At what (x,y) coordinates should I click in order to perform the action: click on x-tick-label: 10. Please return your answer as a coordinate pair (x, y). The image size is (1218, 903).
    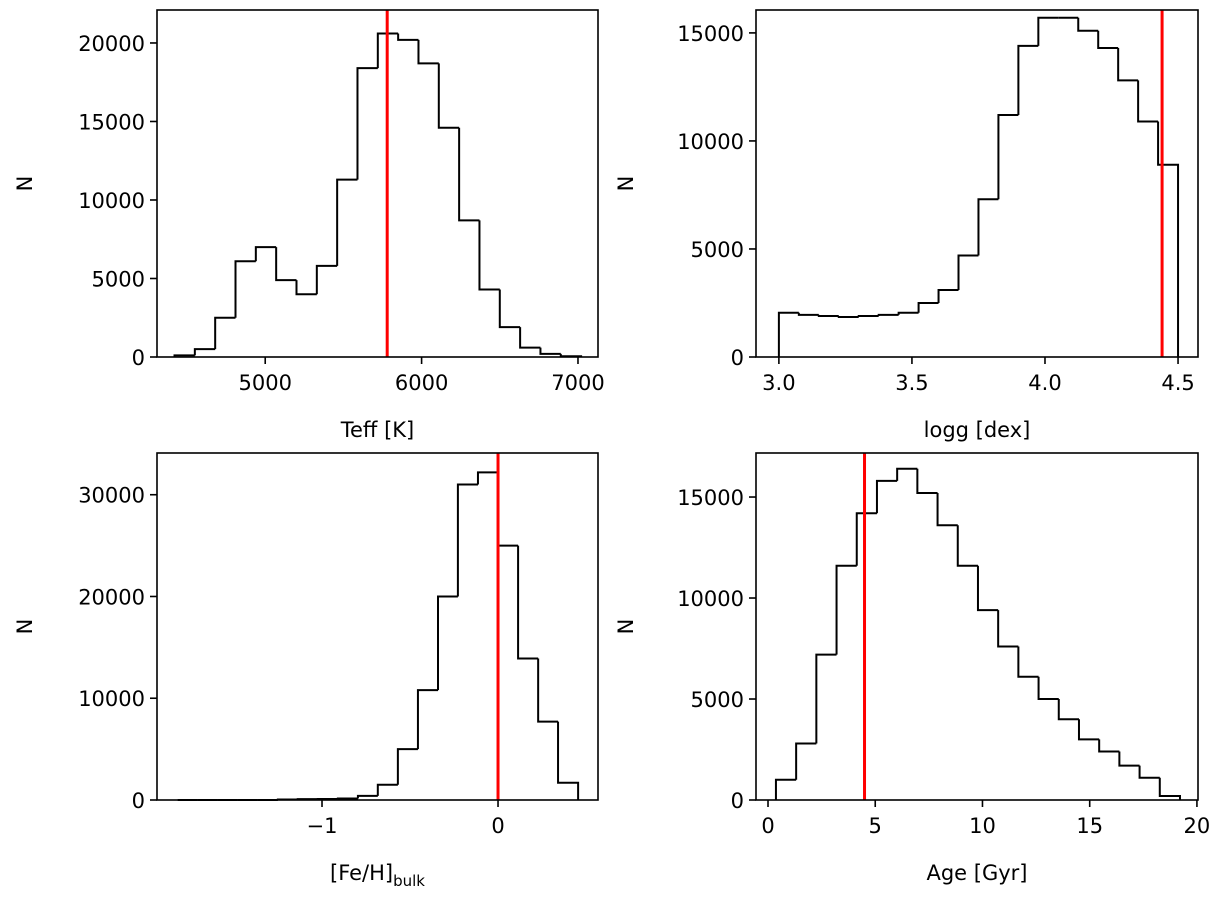
    Looking at the image, I should click on (982, 826).